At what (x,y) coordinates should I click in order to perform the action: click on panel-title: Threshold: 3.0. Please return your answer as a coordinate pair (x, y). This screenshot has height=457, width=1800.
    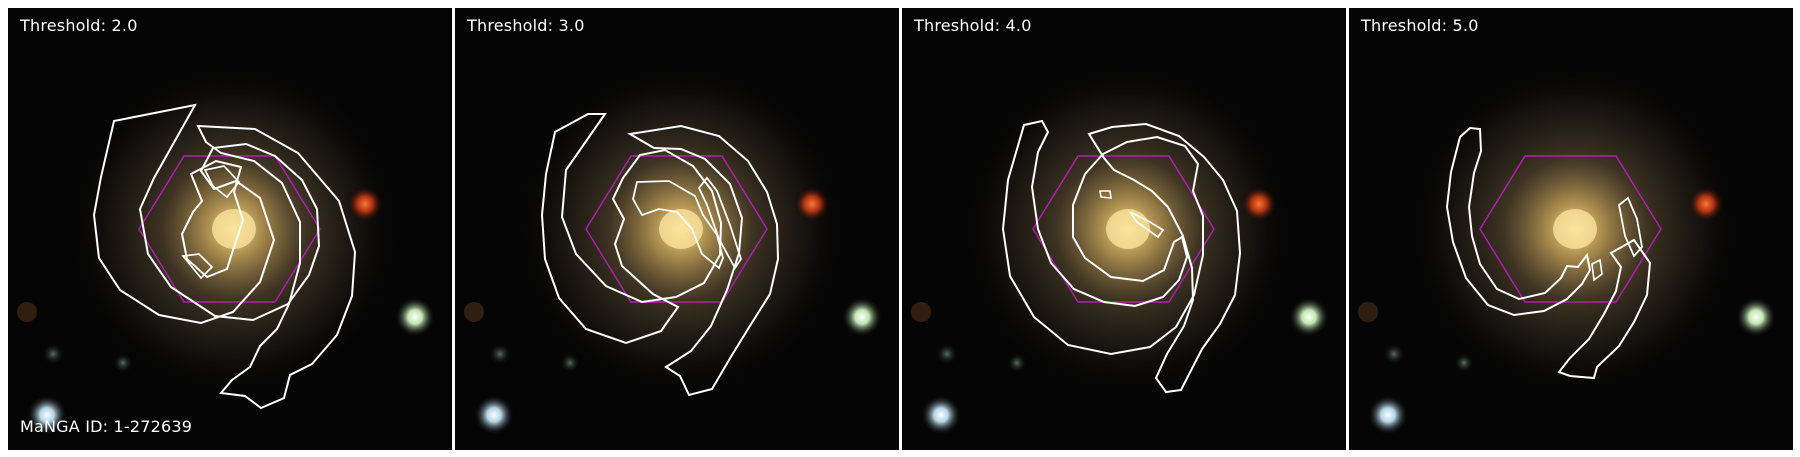
    Looking at the image, I should click on (526, 25).